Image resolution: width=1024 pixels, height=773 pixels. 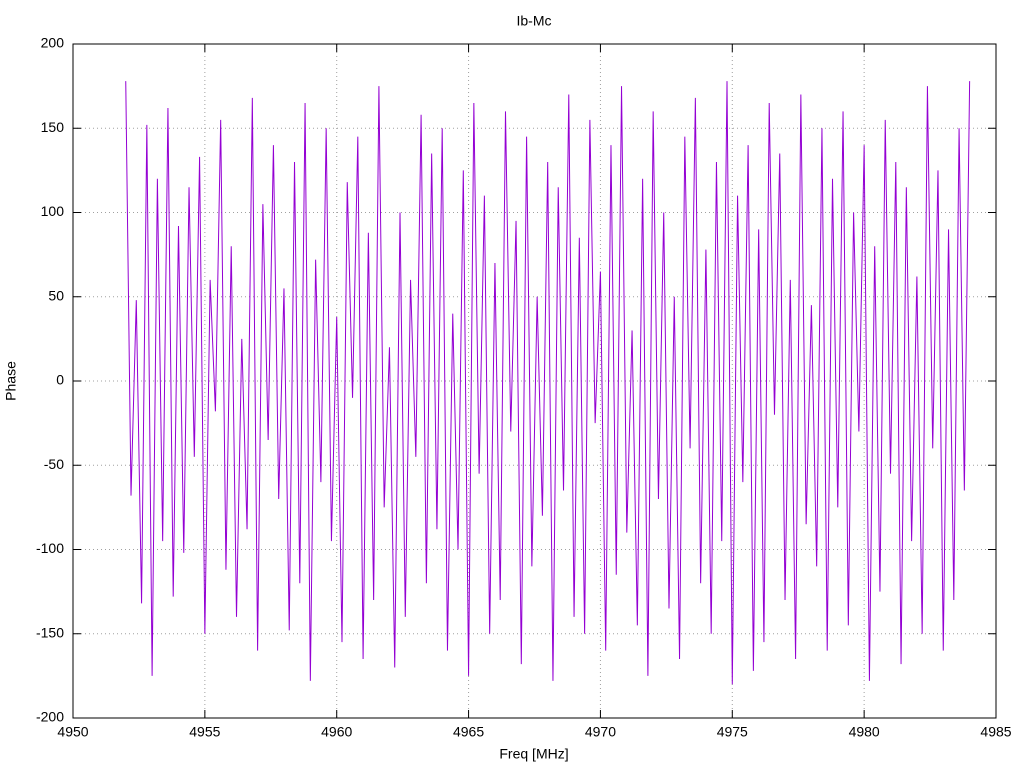 I want to click on y-tick-label: -200, so click(x=50, y=717).